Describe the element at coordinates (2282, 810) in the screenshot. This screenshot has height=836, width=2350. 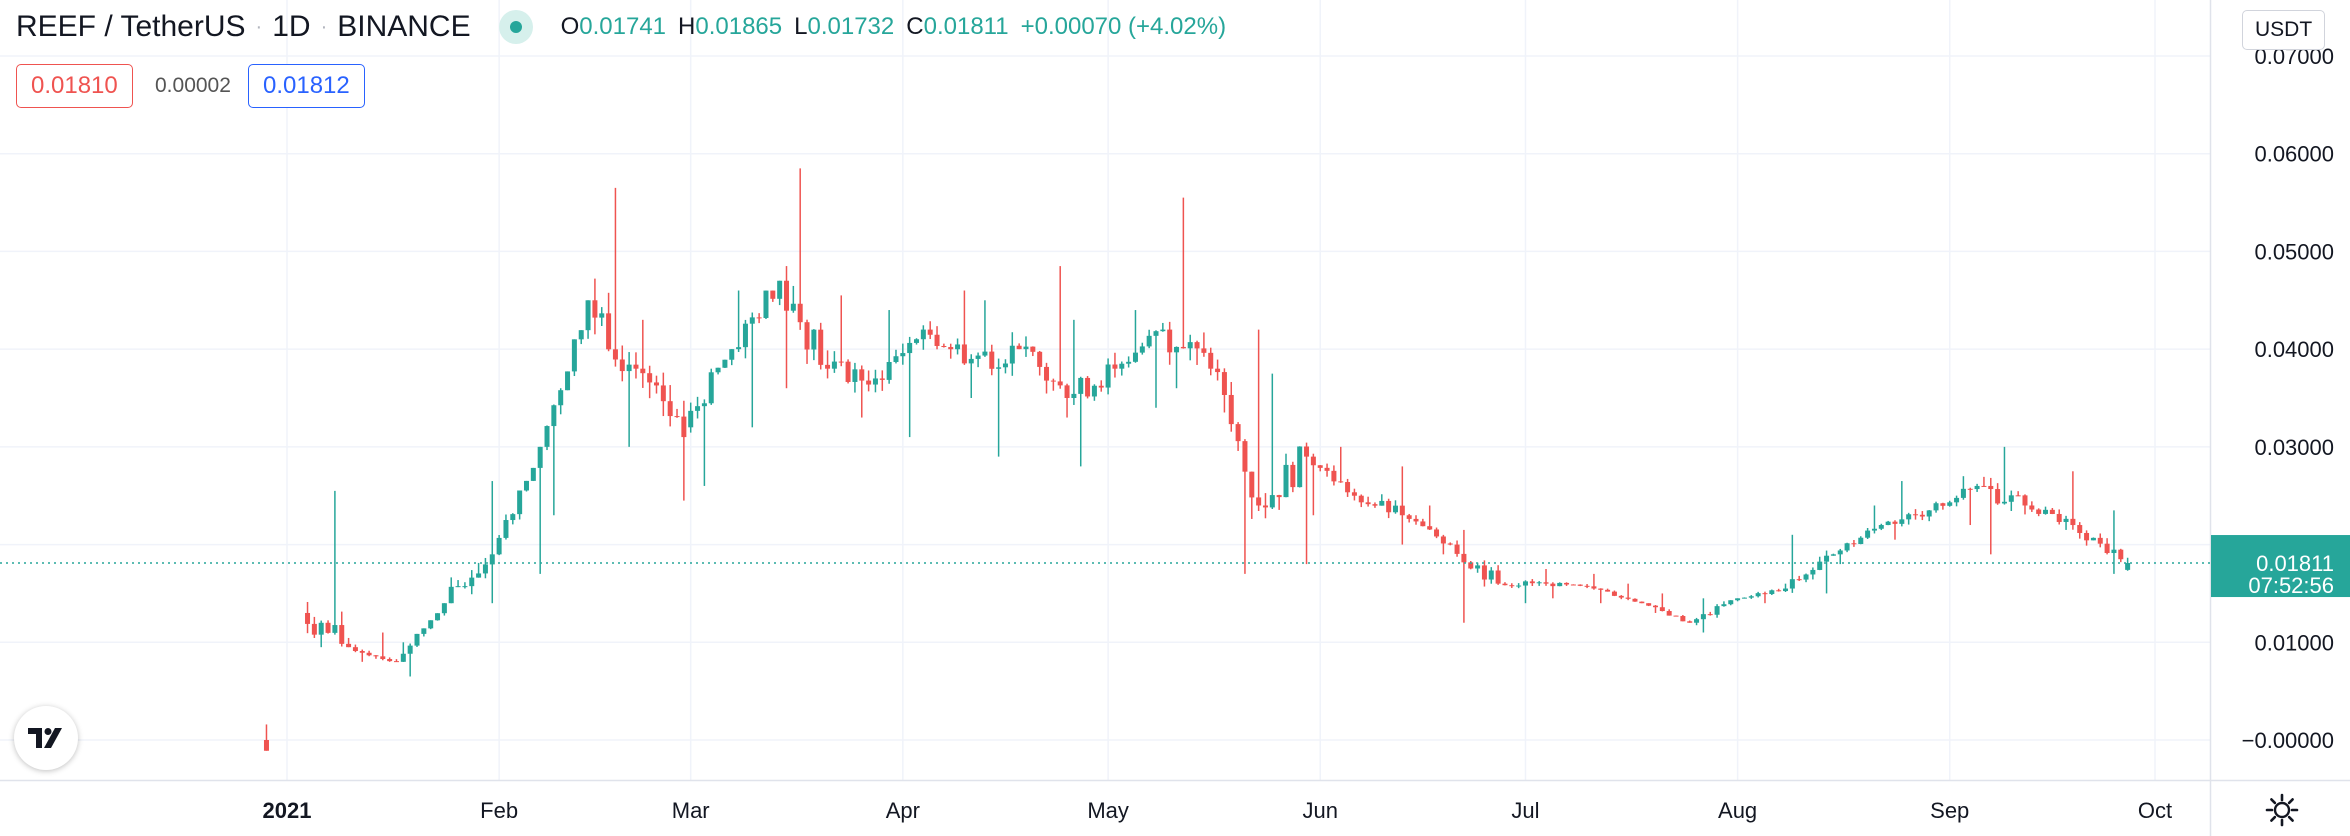
I see `gear-icon` at that location.